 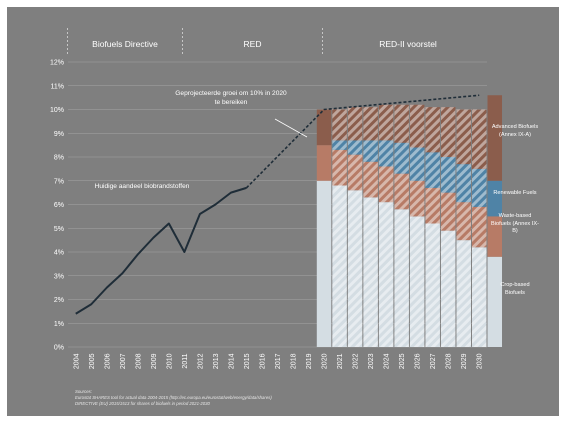 What do you see at coordinates (515, 224) in the screenshot?
I see `label-waste-based-biofuels: Waste-based Biofuels (Annex IX-B)` at bounding box center [515, 224].